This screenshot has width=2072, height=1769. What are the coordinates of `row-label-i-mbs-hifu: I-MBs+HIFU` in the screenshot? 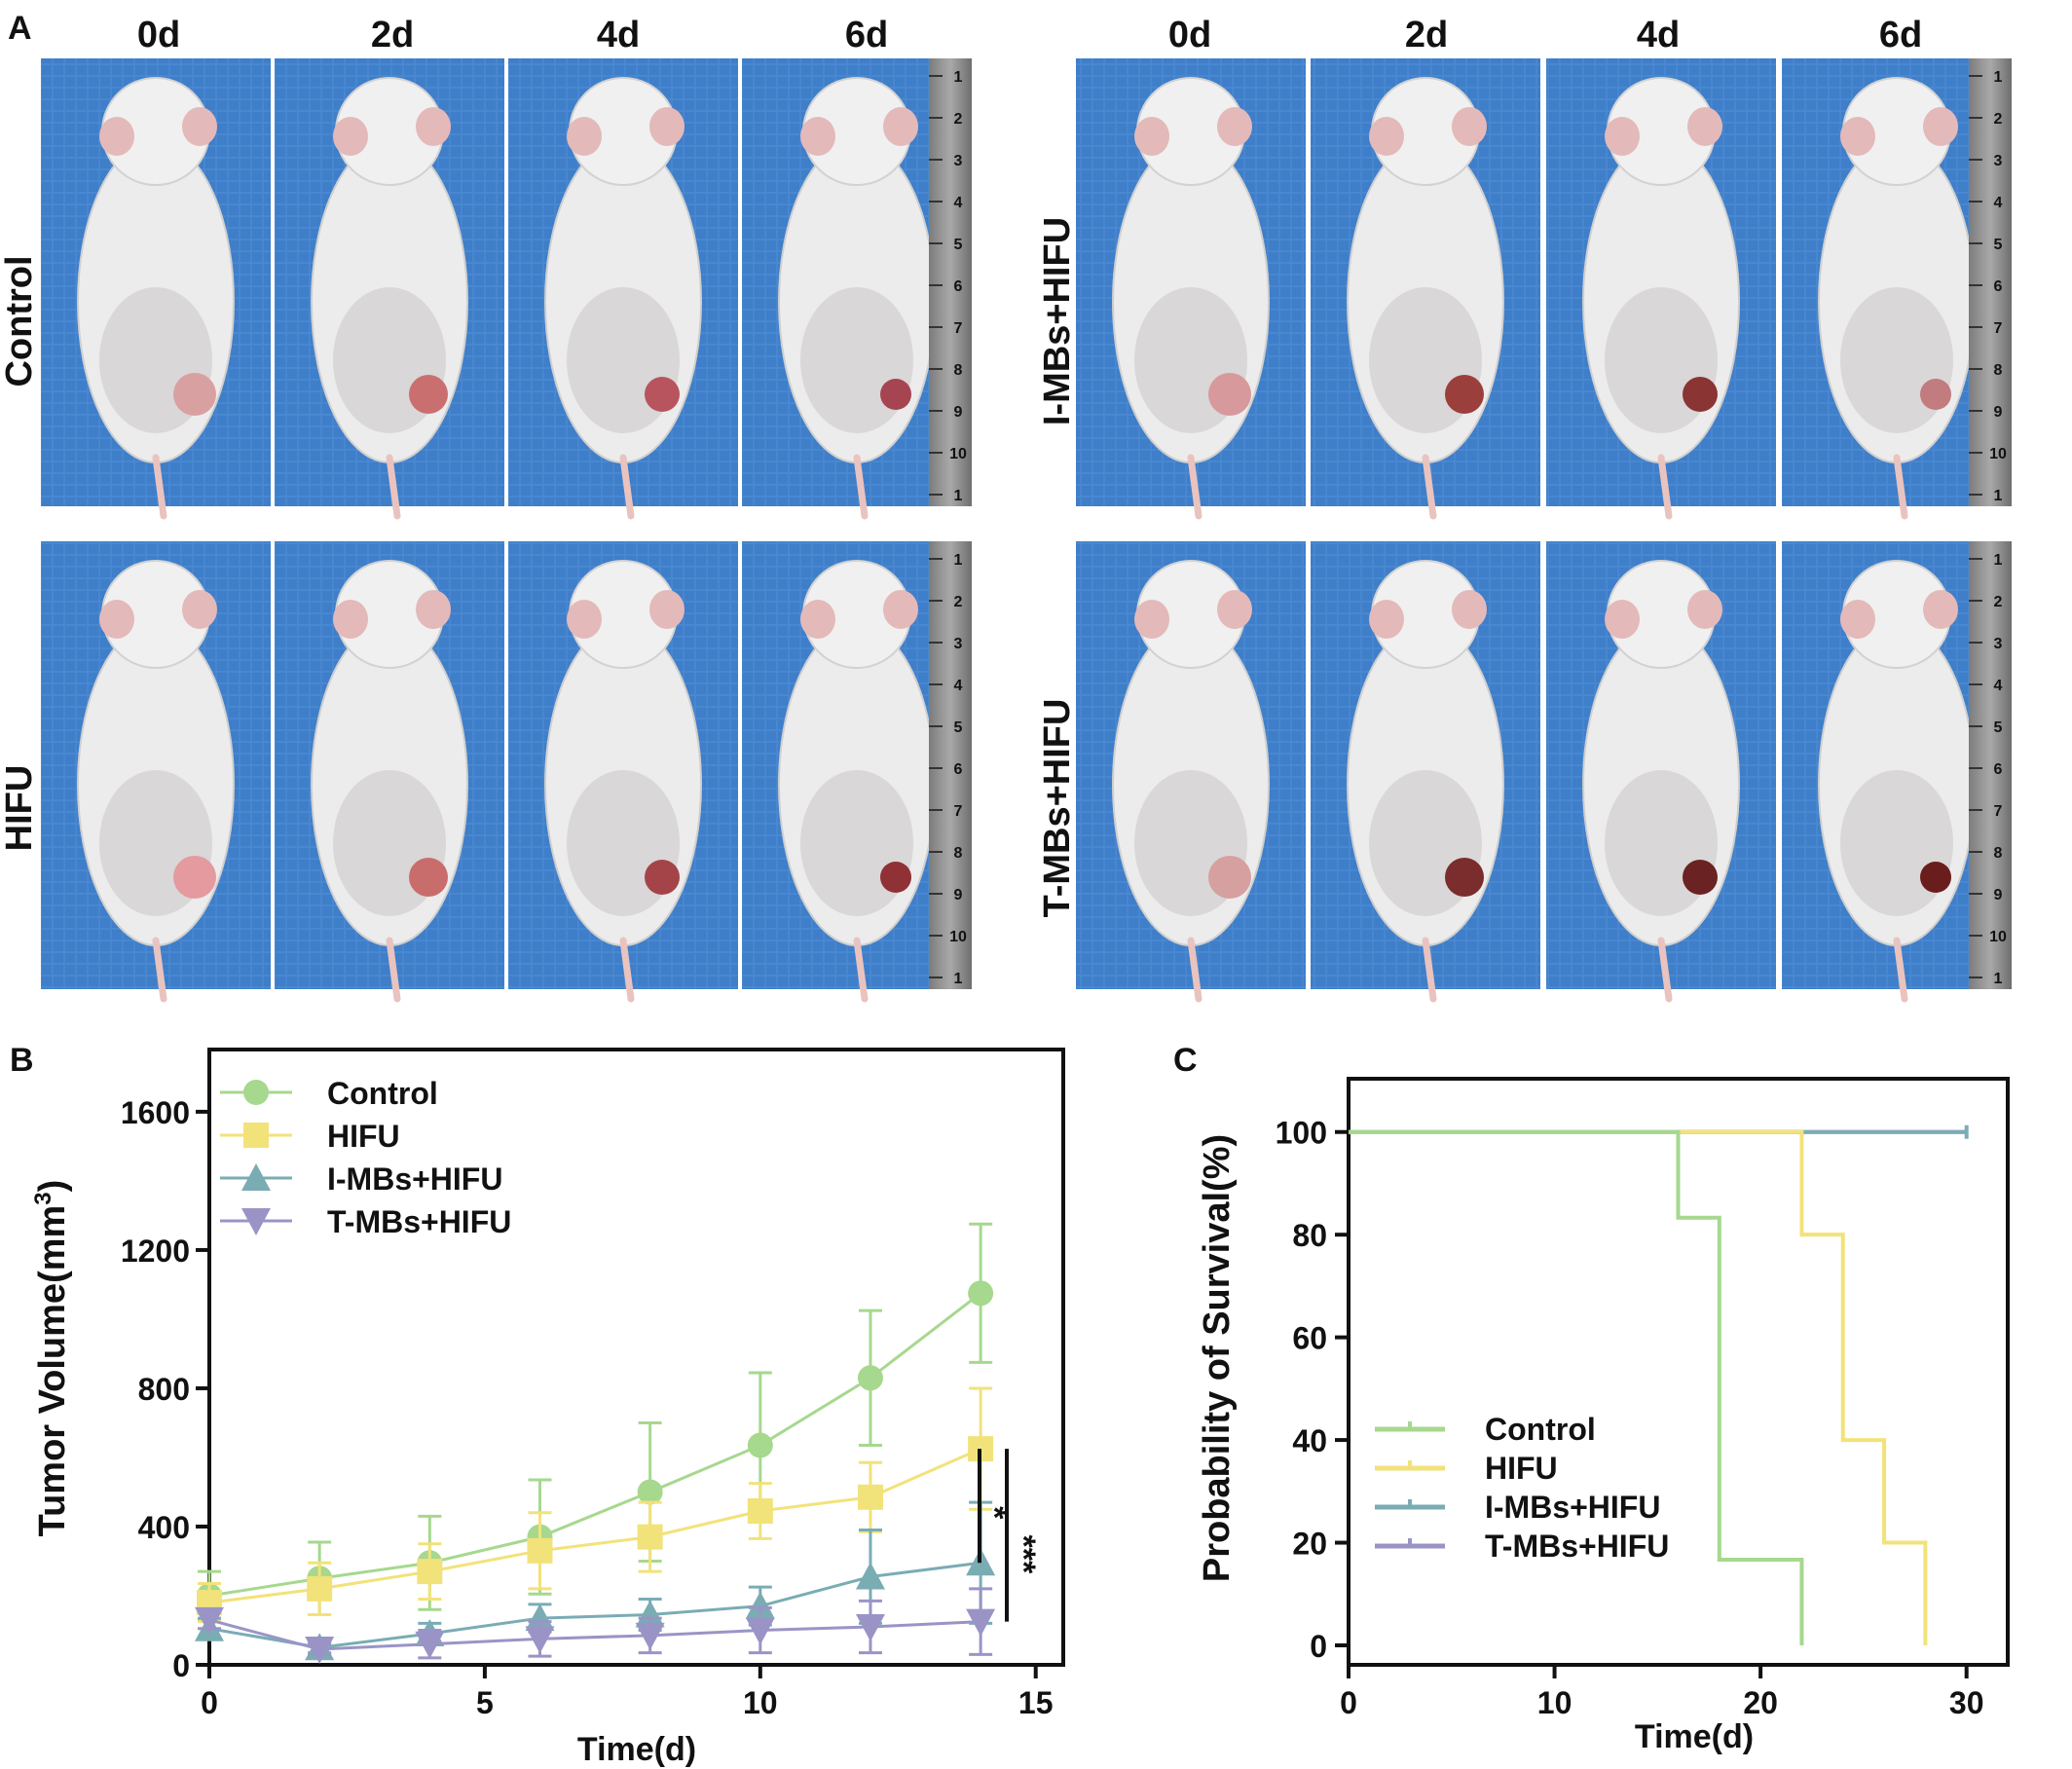 It's located at (1057, 321).